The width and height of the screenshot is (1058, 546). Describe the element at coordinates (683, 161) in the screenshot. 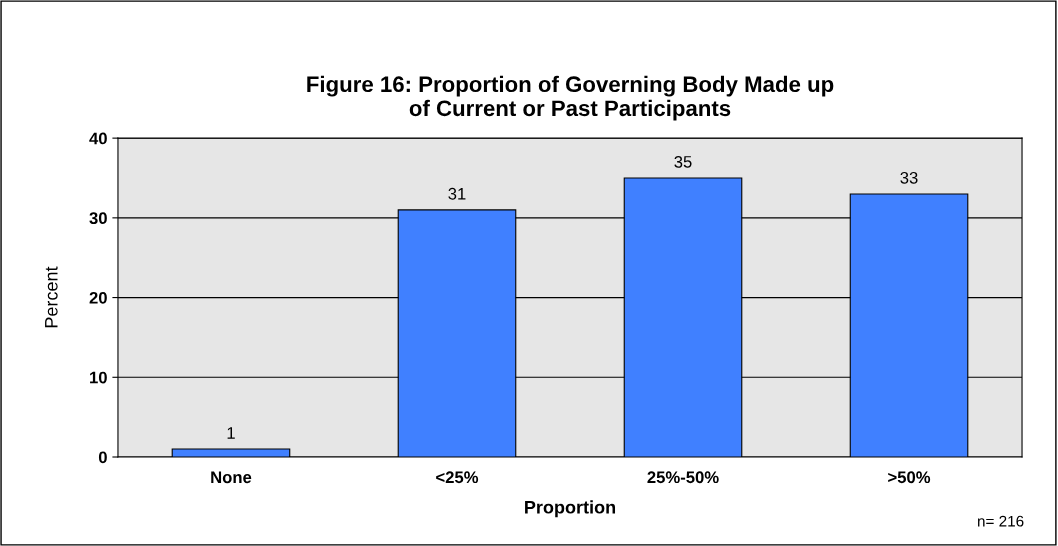

I see `data-label: 35` at that location.